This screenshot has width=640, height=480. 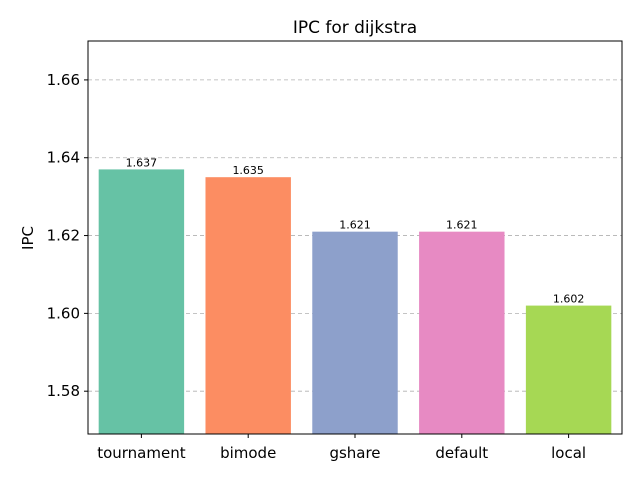 I want to click on data-label-gshare: 1.621, so click(x=355, y=225).